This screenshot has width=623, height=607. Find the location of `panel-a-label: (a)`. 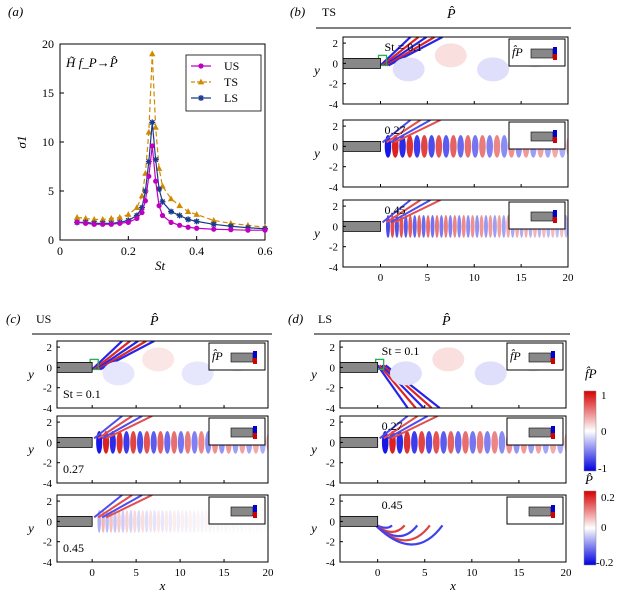

panel-a-label: (a) is located at coordinates (15, 11).